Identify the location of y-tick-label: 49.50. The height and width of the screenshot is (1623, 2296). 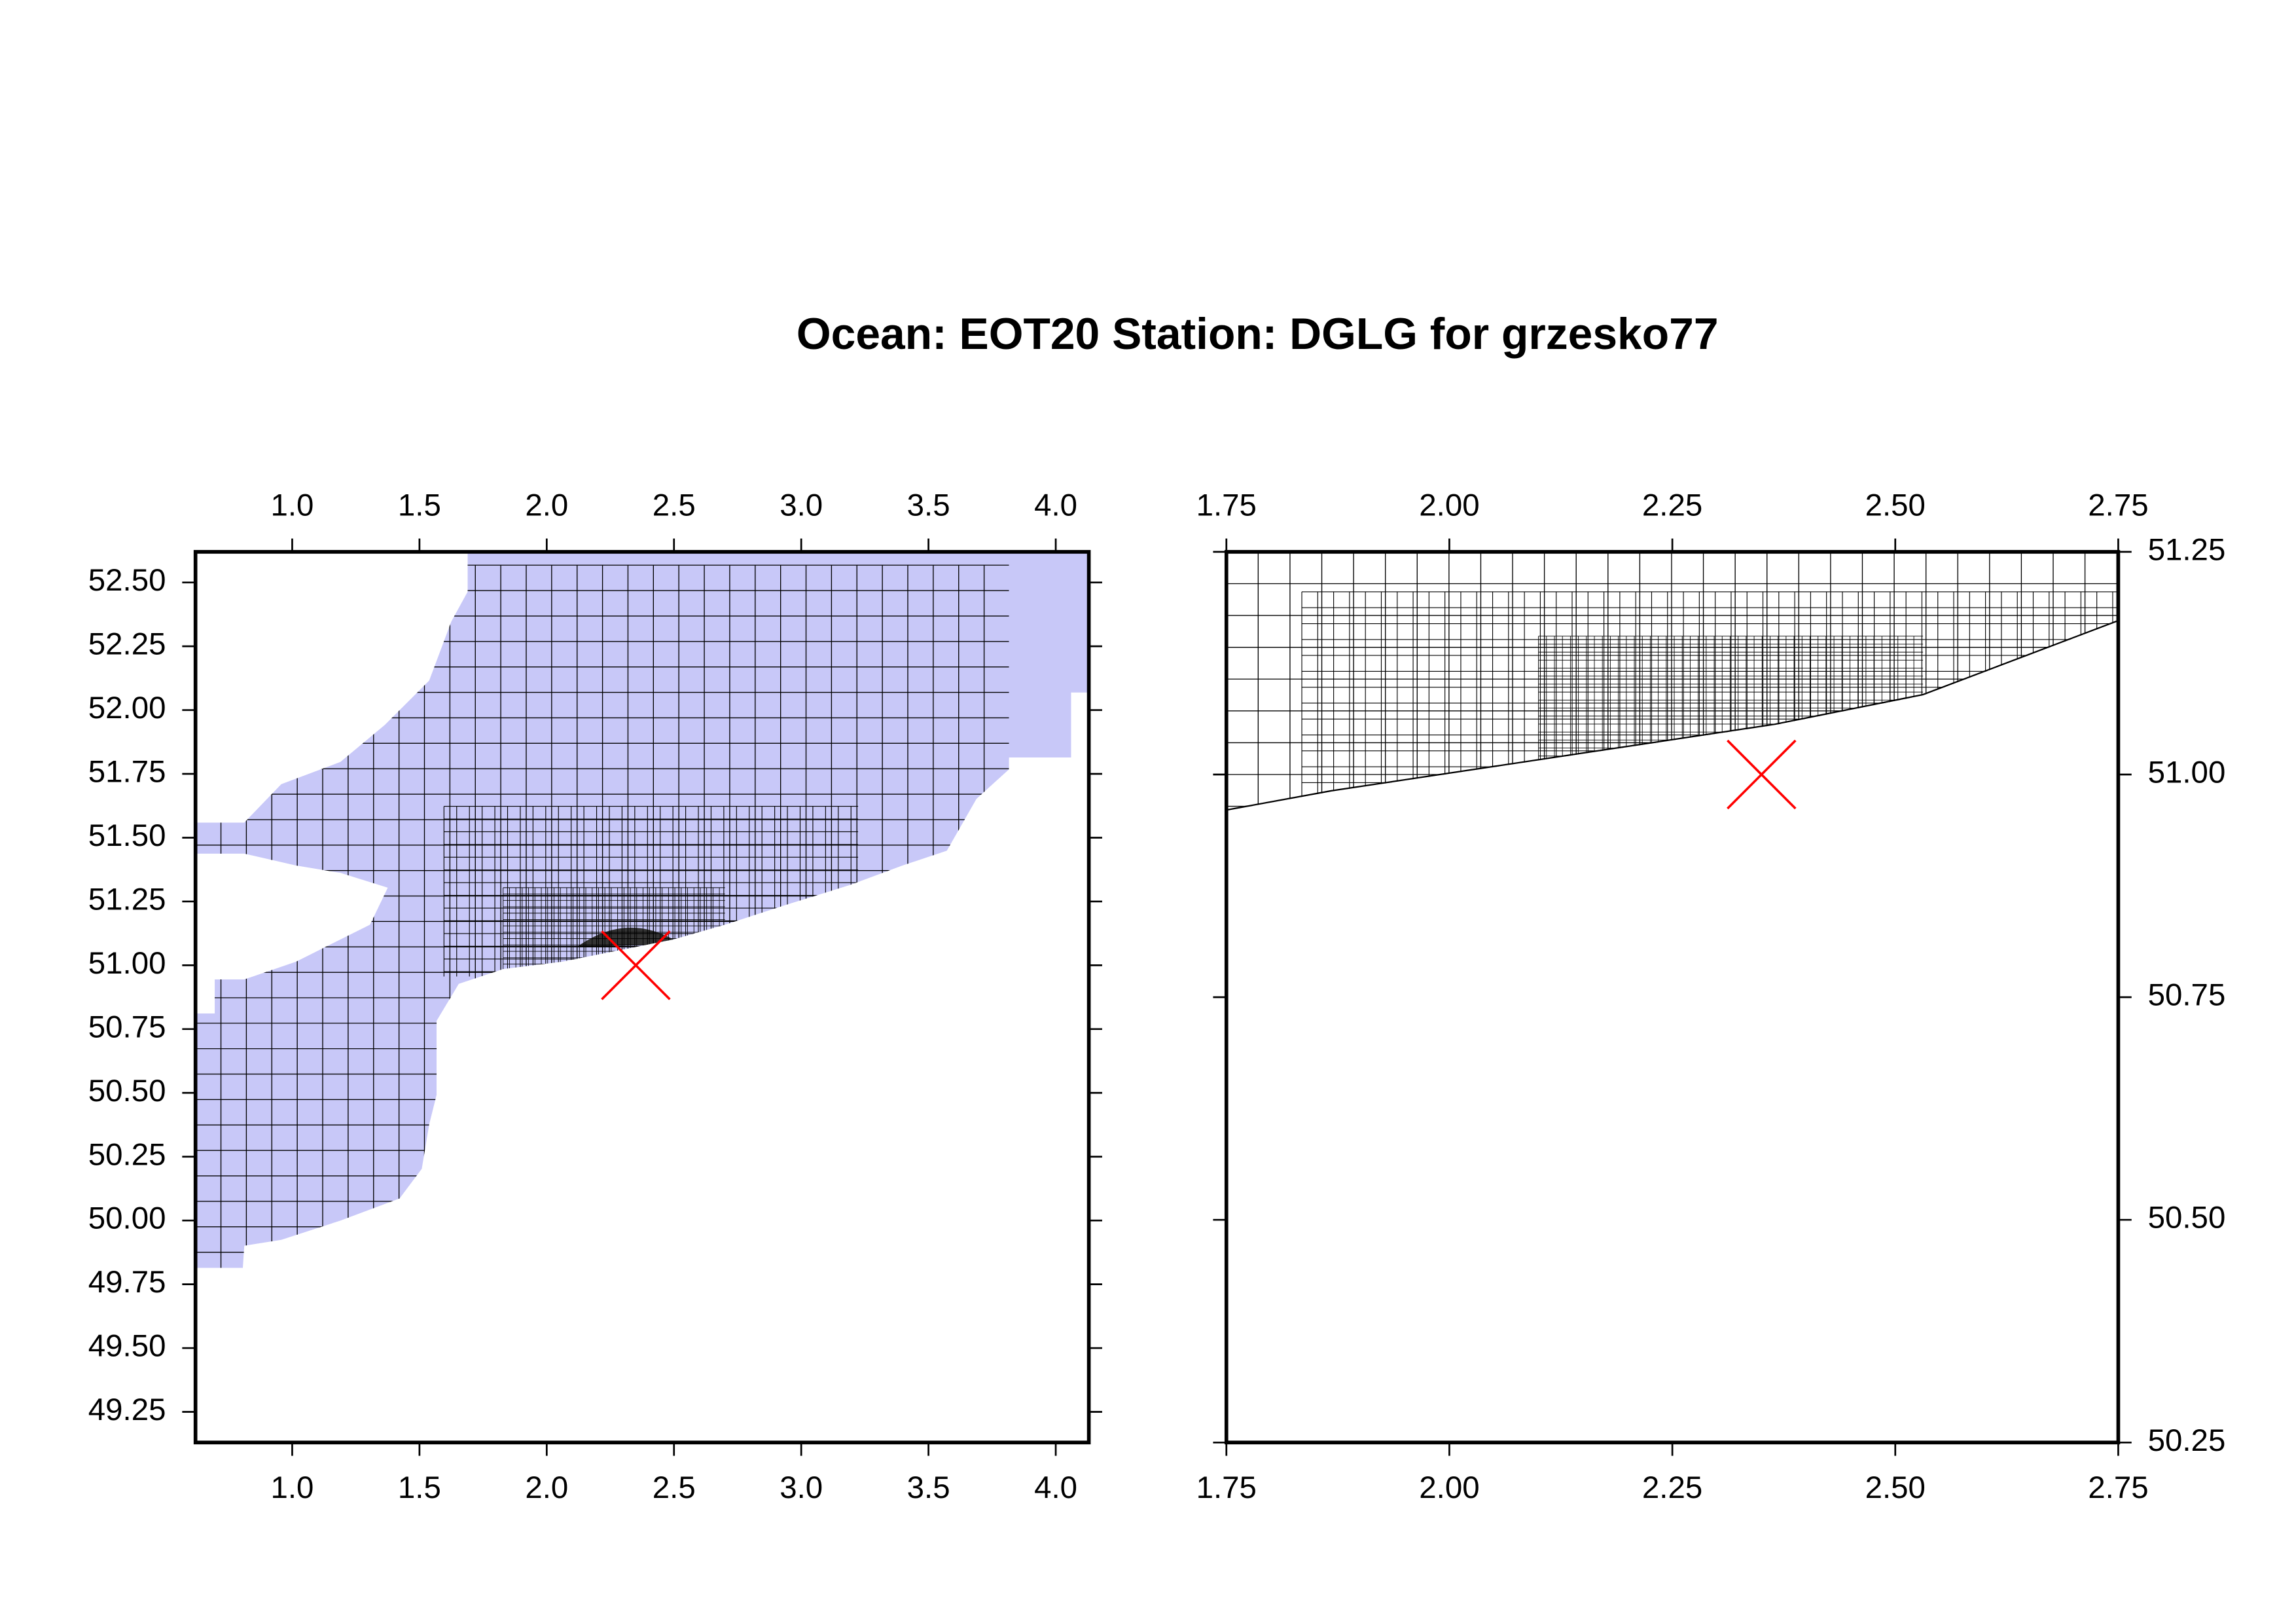
(127, 1346).